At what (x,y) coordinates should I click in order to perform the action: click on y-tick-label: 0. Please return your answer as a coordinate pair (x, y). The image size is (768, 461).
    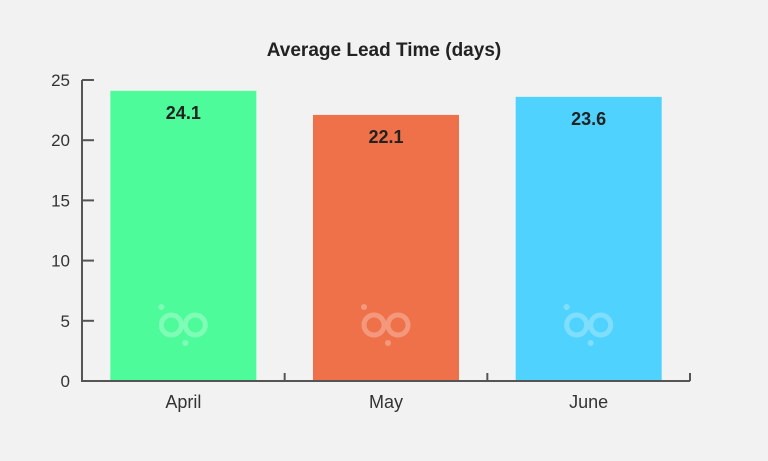
    Looking at the image, I should click on (65, 381).